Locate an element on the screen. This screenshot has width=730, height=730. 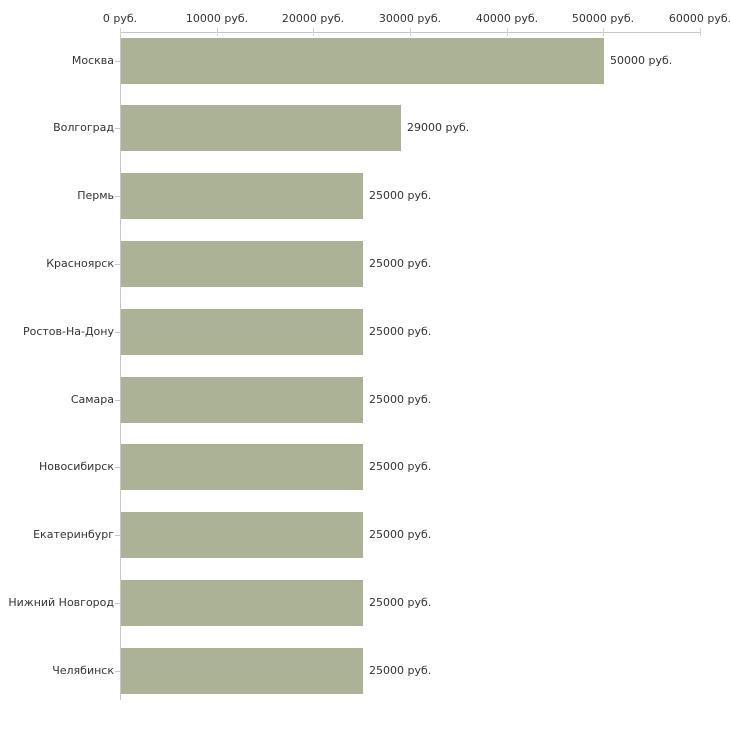
category-label: Новосибирск is located at coordinates (76, 466).